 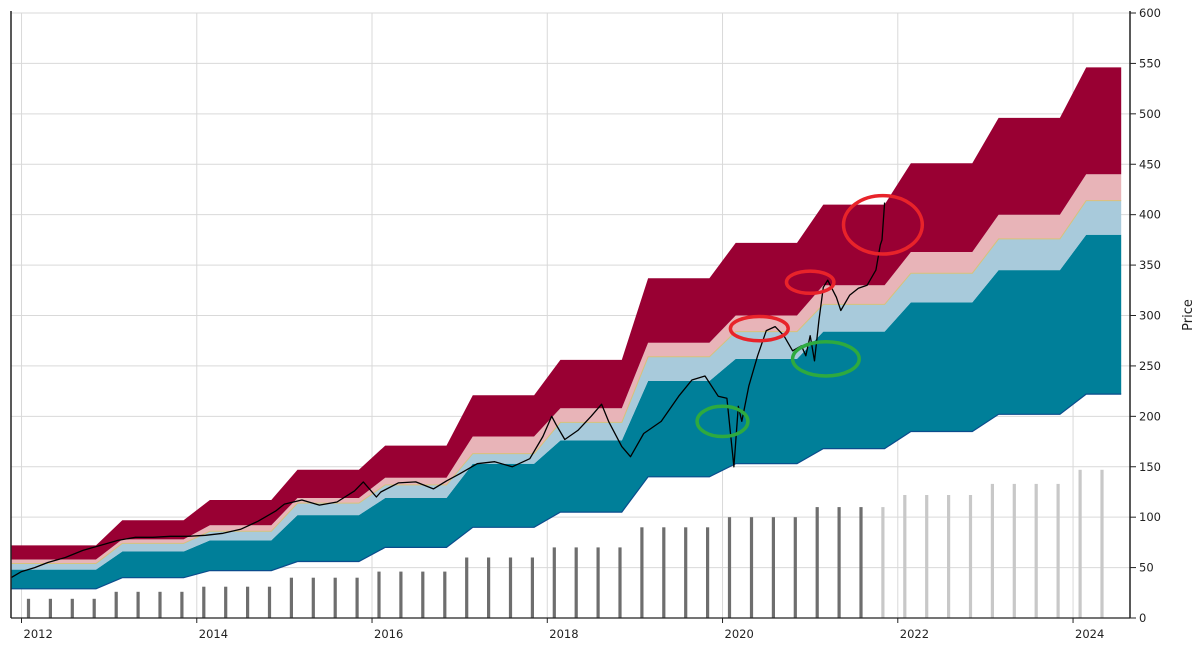 I want to click on y-tick-label: 500, so click(x=1150, y=114).